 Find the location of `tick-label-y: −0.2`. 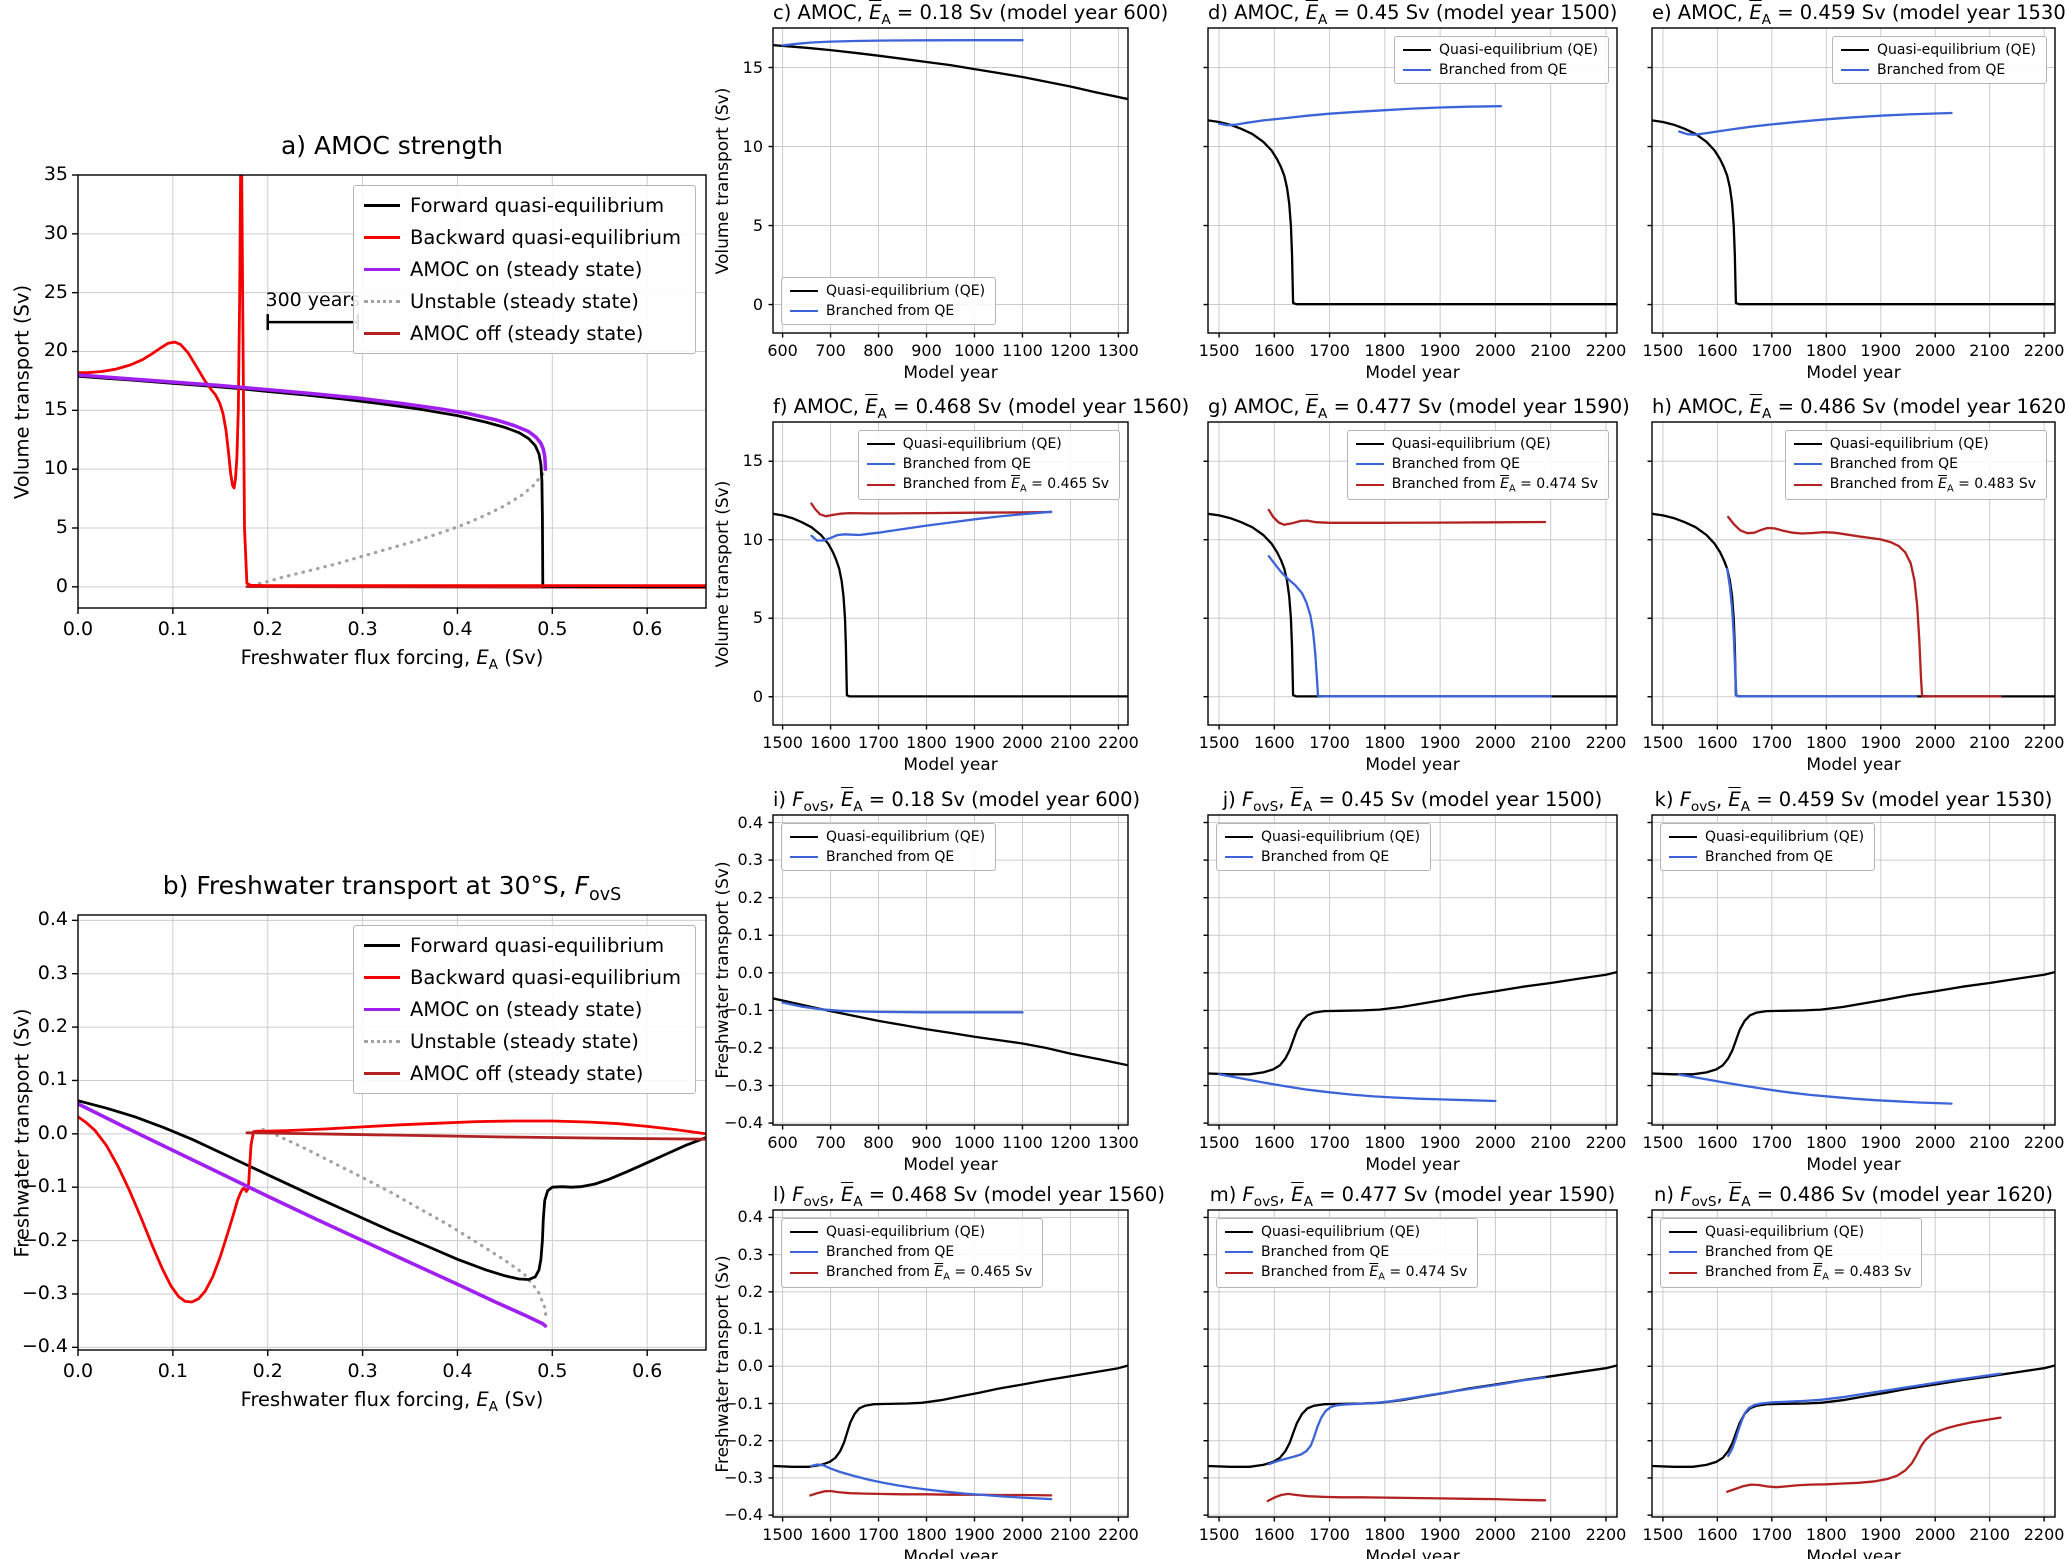

tick-label-y: −0.2 is located at coordinates (44, 1239).